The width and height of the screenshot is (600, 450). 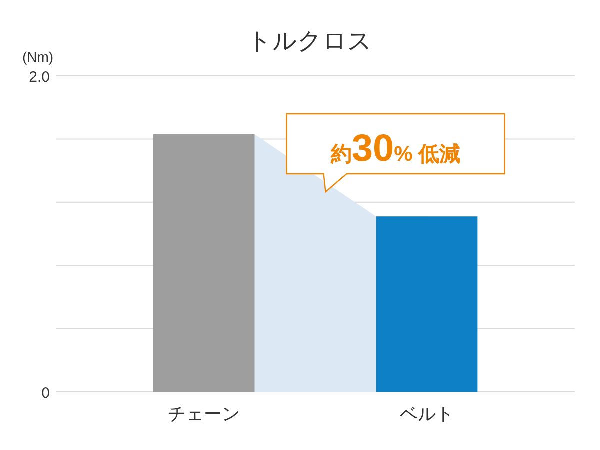 I want to click on xtick: チェーン, so click(x=204, y=414).